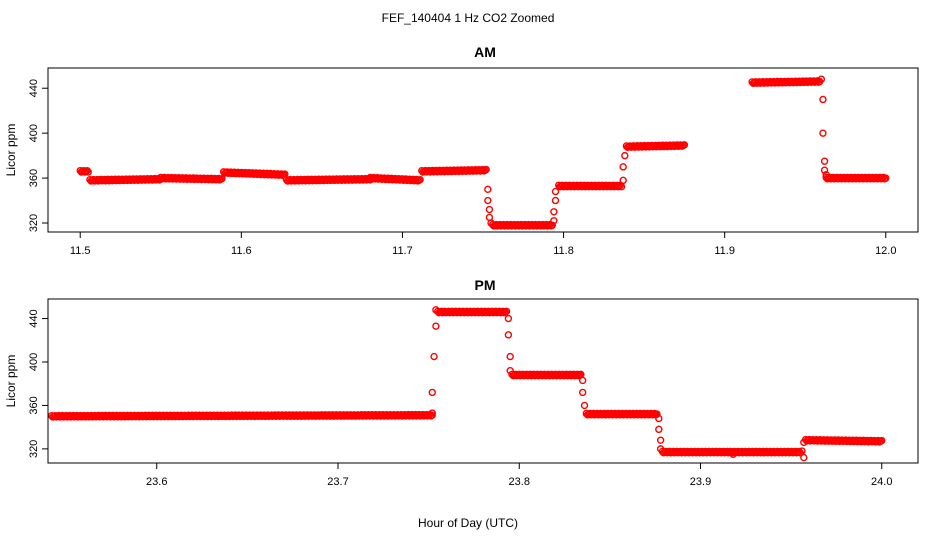 This screenshot has height=540, width=936. I want to click on am-y-tick-label: 360, so click(34, 178).